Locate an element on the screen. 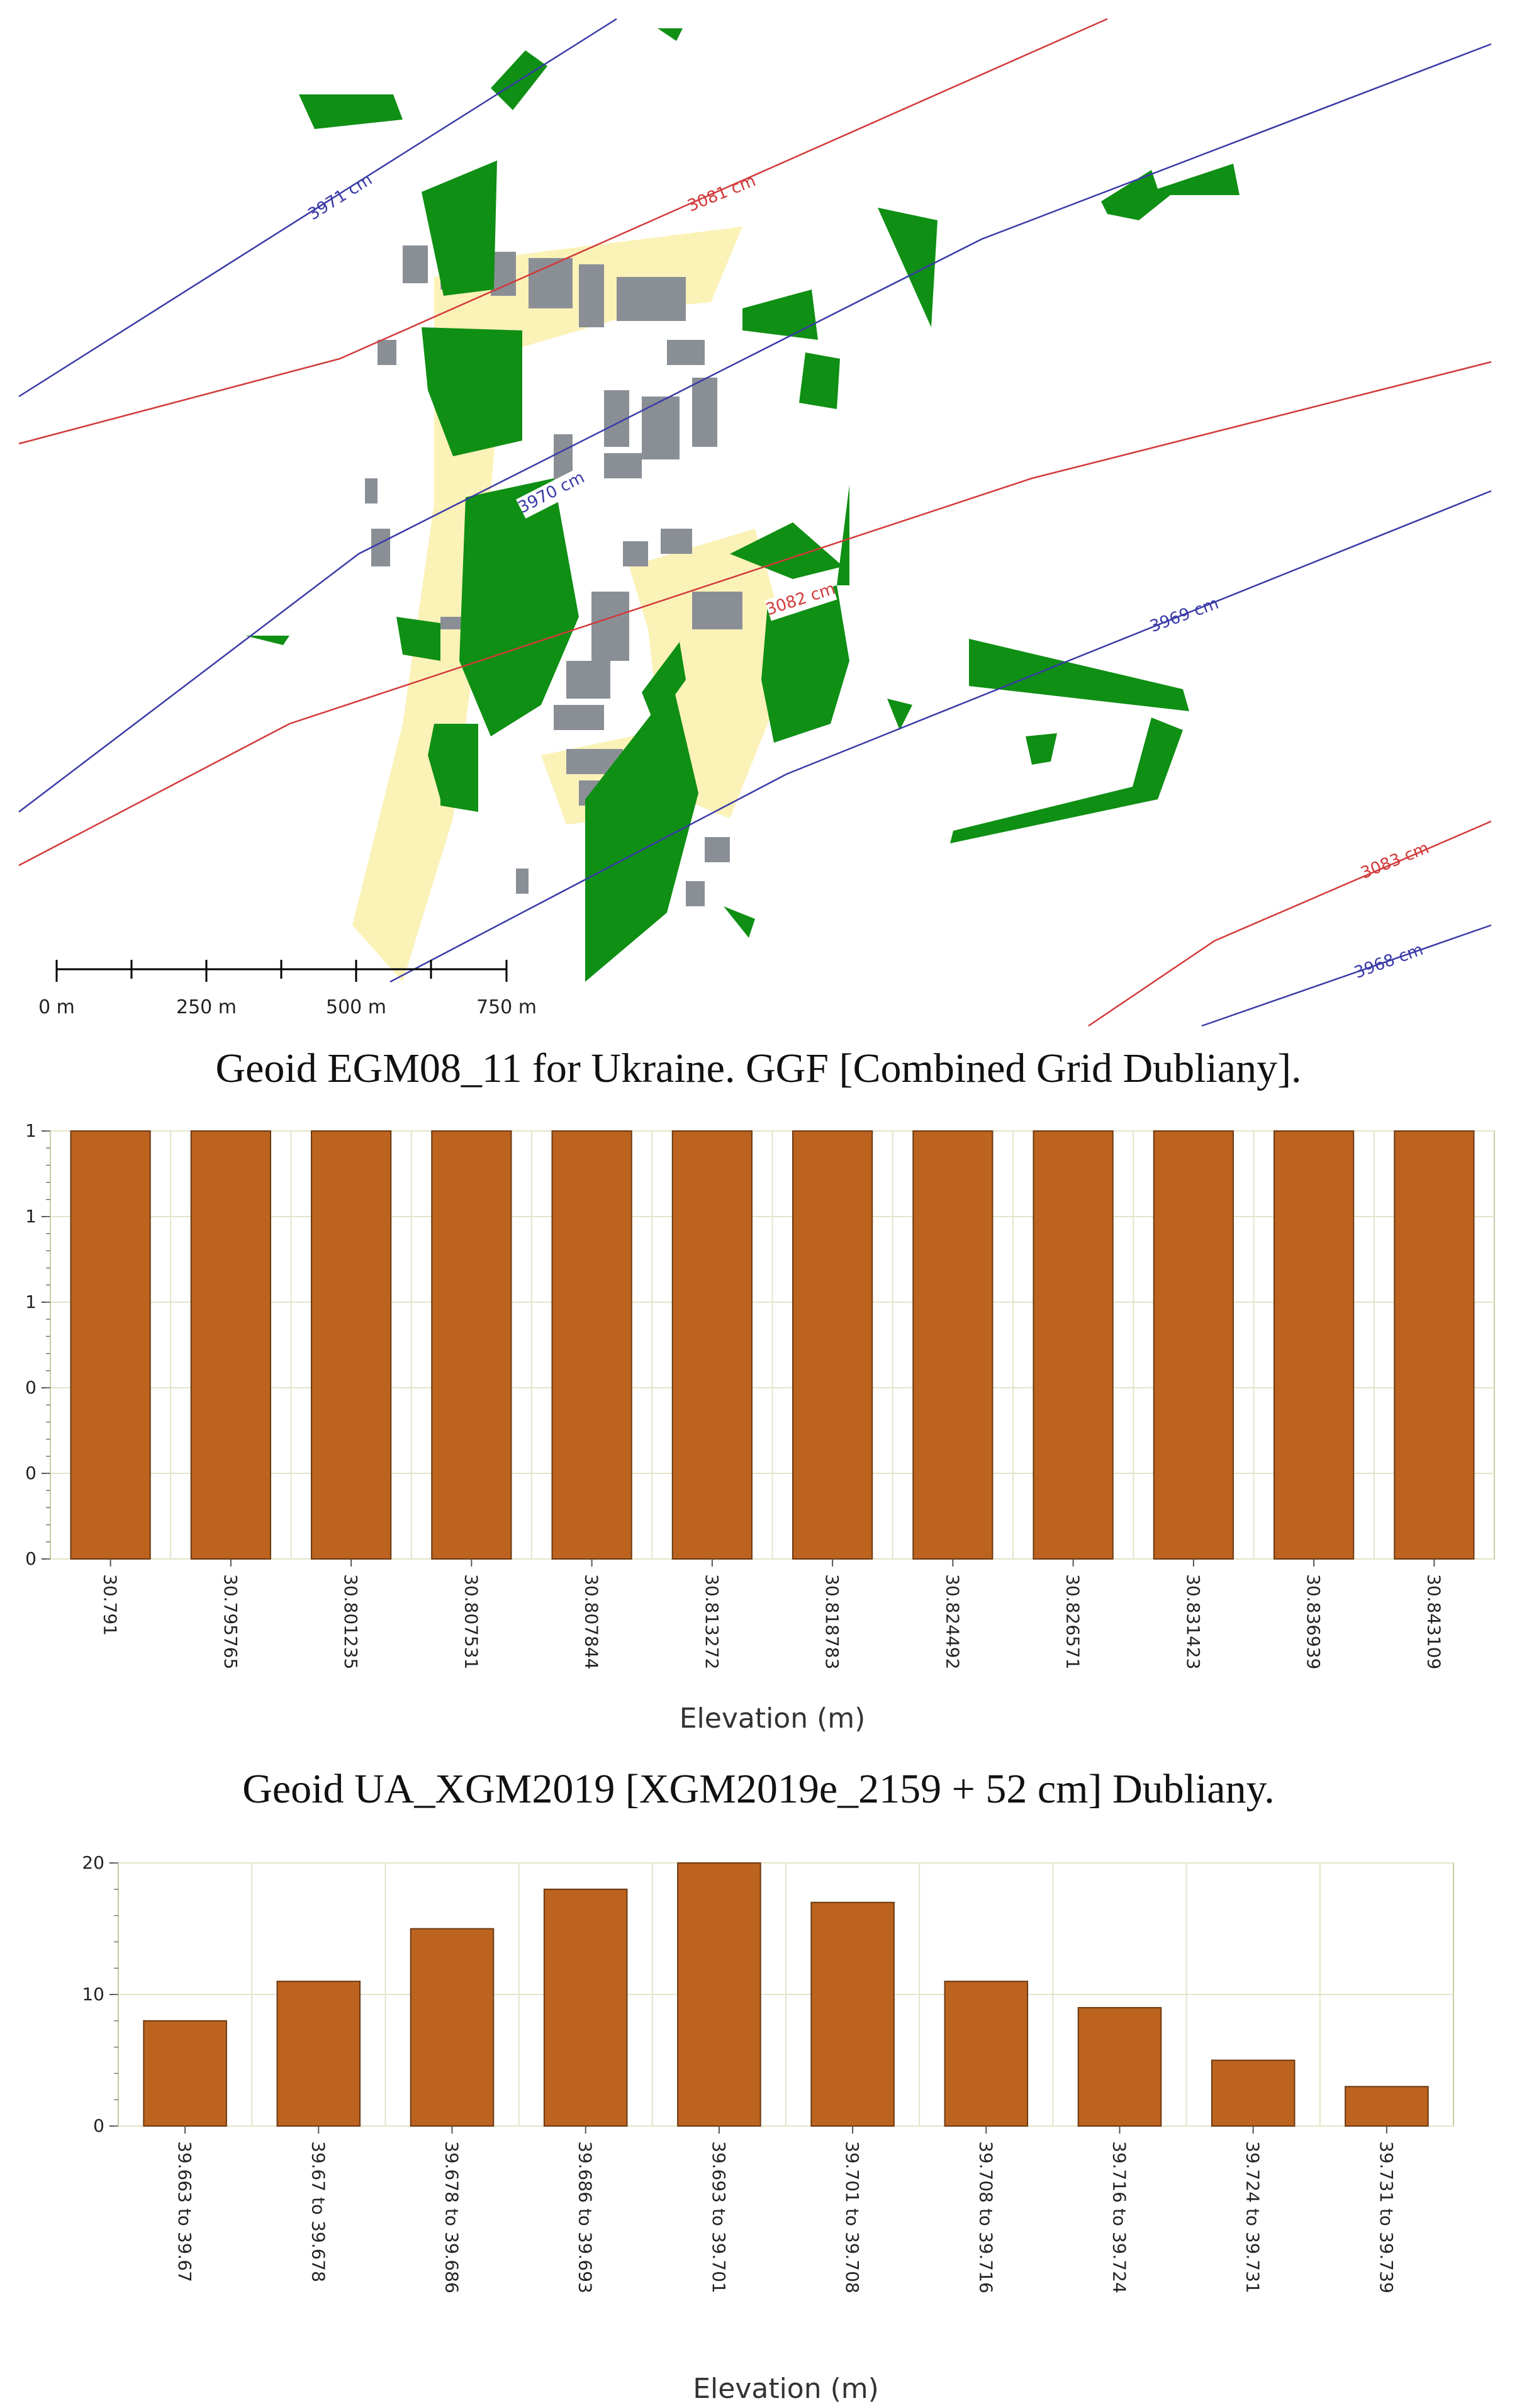 The width and height of the screenshot is (1517, 2408). x-tick-label: 39.678 to 39.686 is located at coordinates (452, 2217).